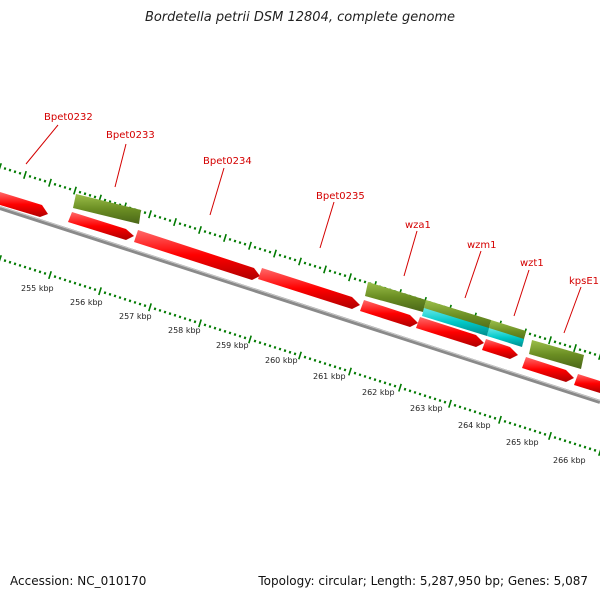 This screenshot has width=600, height=600. I want to click on gene-label: wza1, so click(418, 225).